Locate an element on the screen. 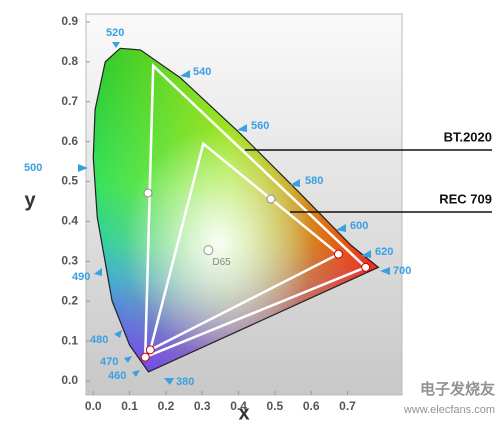 This screenshot has width=500, height=427. y-tick-label: 0.7 is located at coordinates (69, 101).